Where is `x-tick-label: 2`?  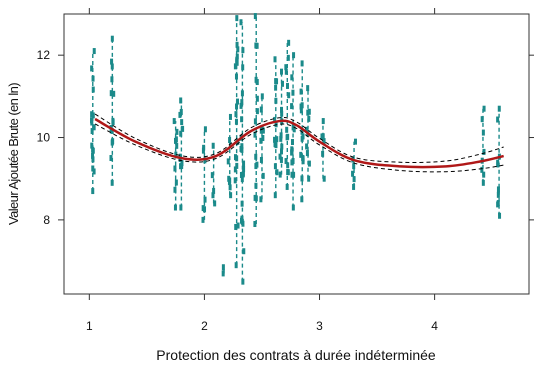 x-tick-label: 2 is located at coordinates (204, 326).